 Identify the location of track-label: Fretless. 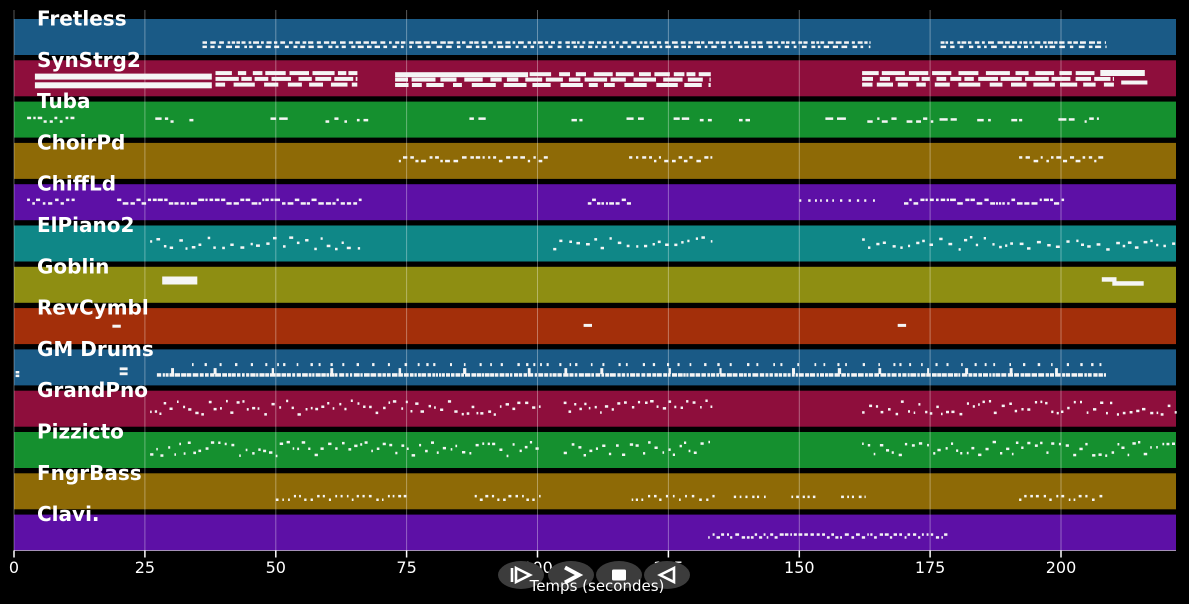
(82, 19).